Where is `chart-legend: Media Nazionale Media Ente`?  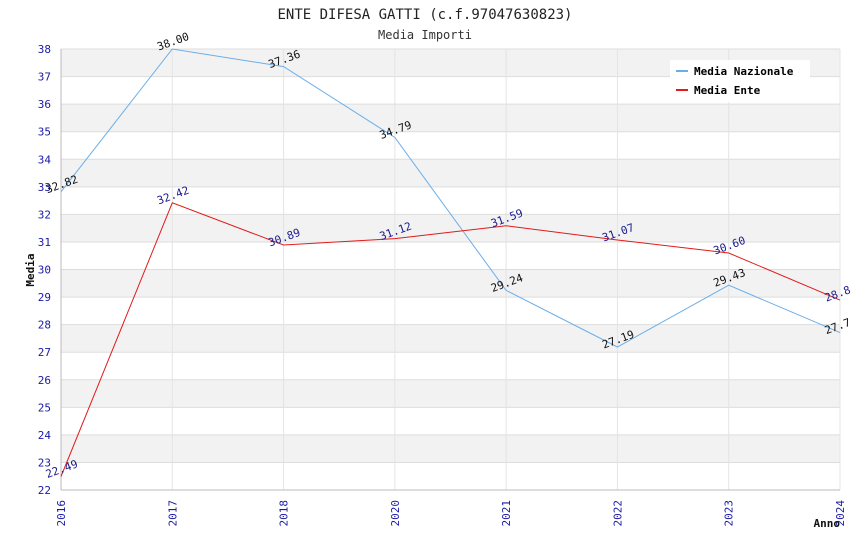
chart-legend: Media Nazionale Media Ente is located at coordinates (740, 81).